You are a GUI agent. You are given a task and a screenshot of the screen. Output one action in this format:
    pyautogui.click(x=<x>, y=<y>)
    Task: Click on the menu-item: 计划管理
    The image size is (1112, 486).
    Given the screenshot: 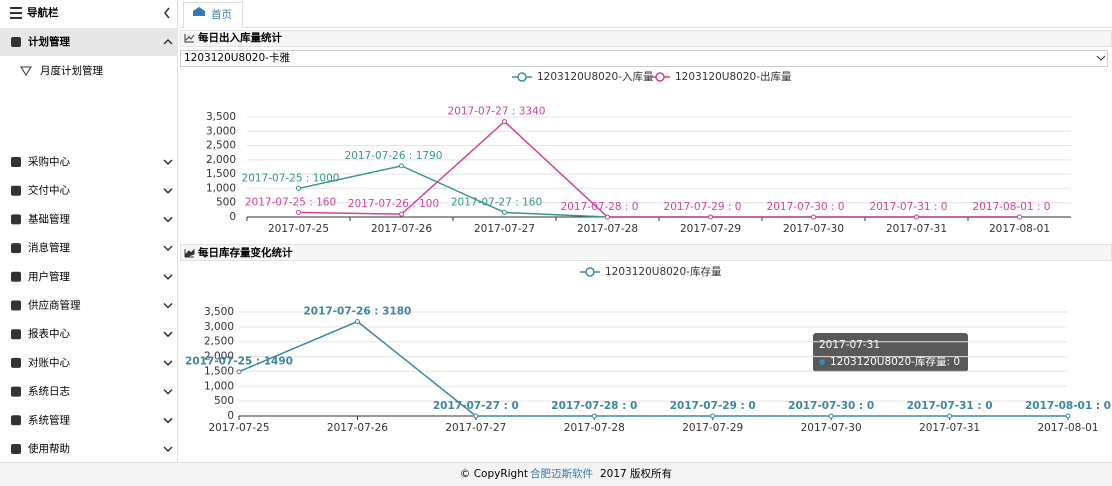 What is the action you would take?
    pyautogui.click(x=49, y=41)
    